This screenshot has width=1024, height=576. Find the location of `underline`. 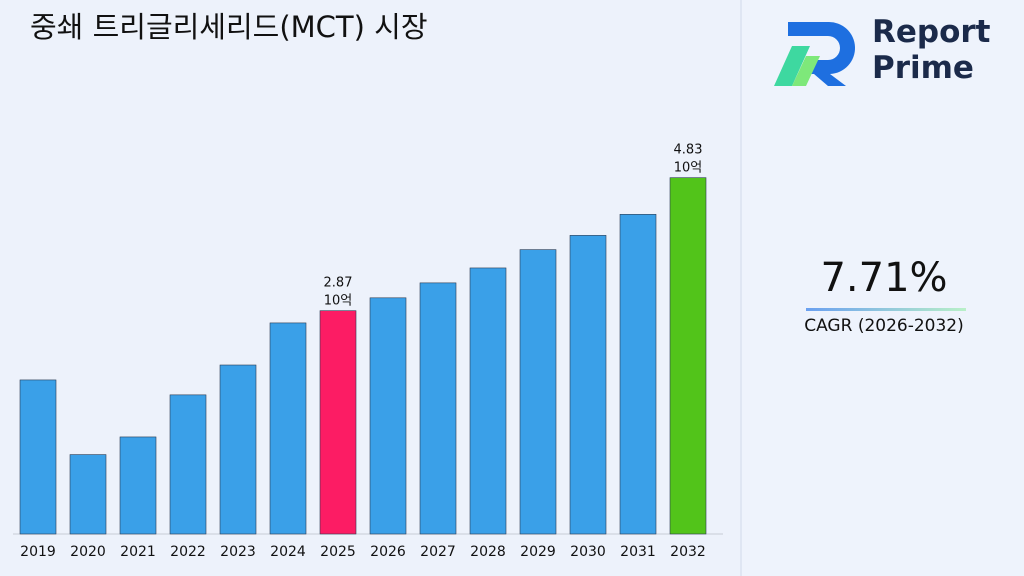

underline is located at coordinates (886, 309).